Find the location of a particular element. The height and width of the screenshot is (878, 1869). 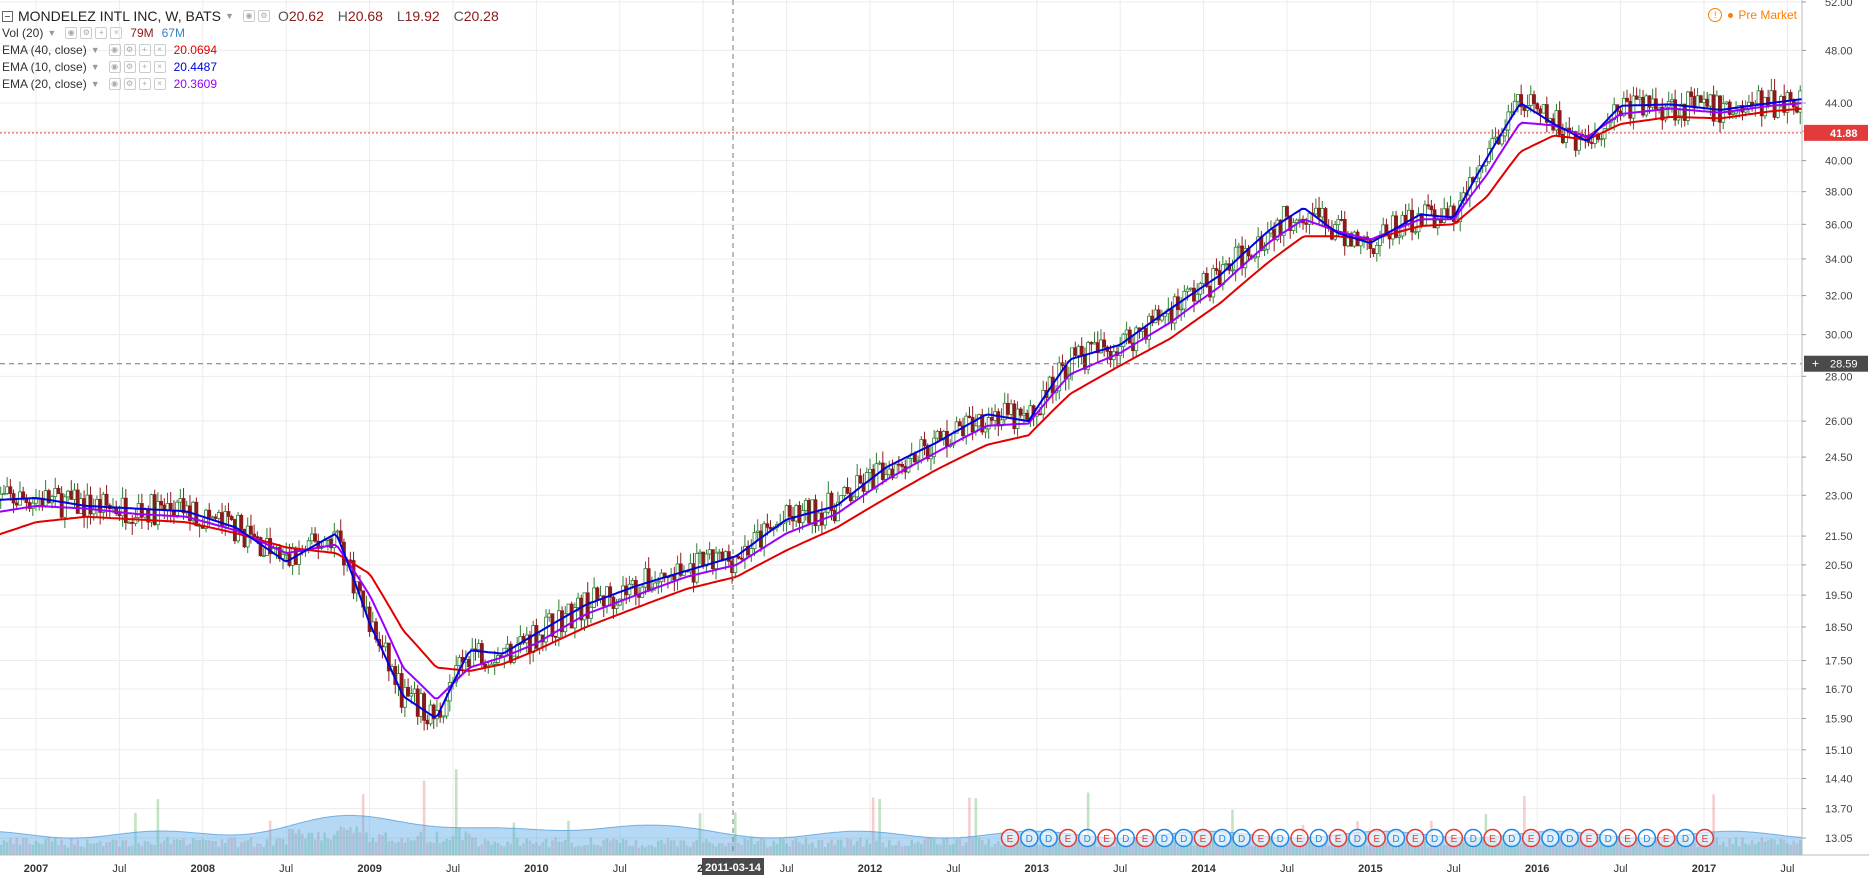

price-tick-label: 19.50 is located at coordinates (1839, 596).